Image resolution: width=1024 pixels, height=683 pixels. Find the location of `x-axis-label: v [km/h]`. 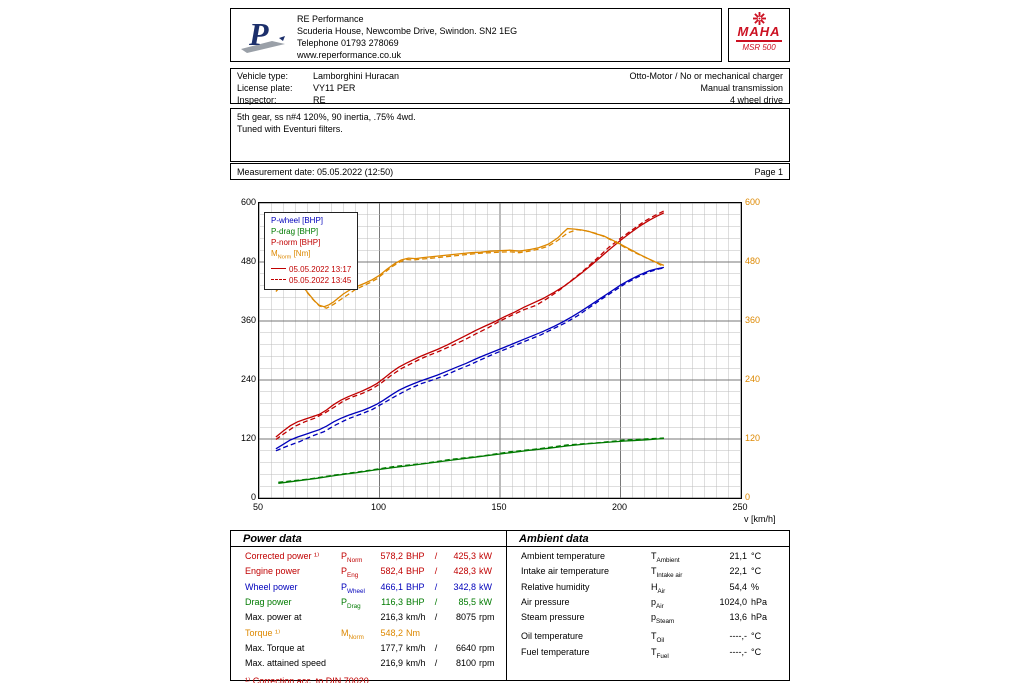

x-axis-label: v [km/h] is located at coordinates (760, 519).